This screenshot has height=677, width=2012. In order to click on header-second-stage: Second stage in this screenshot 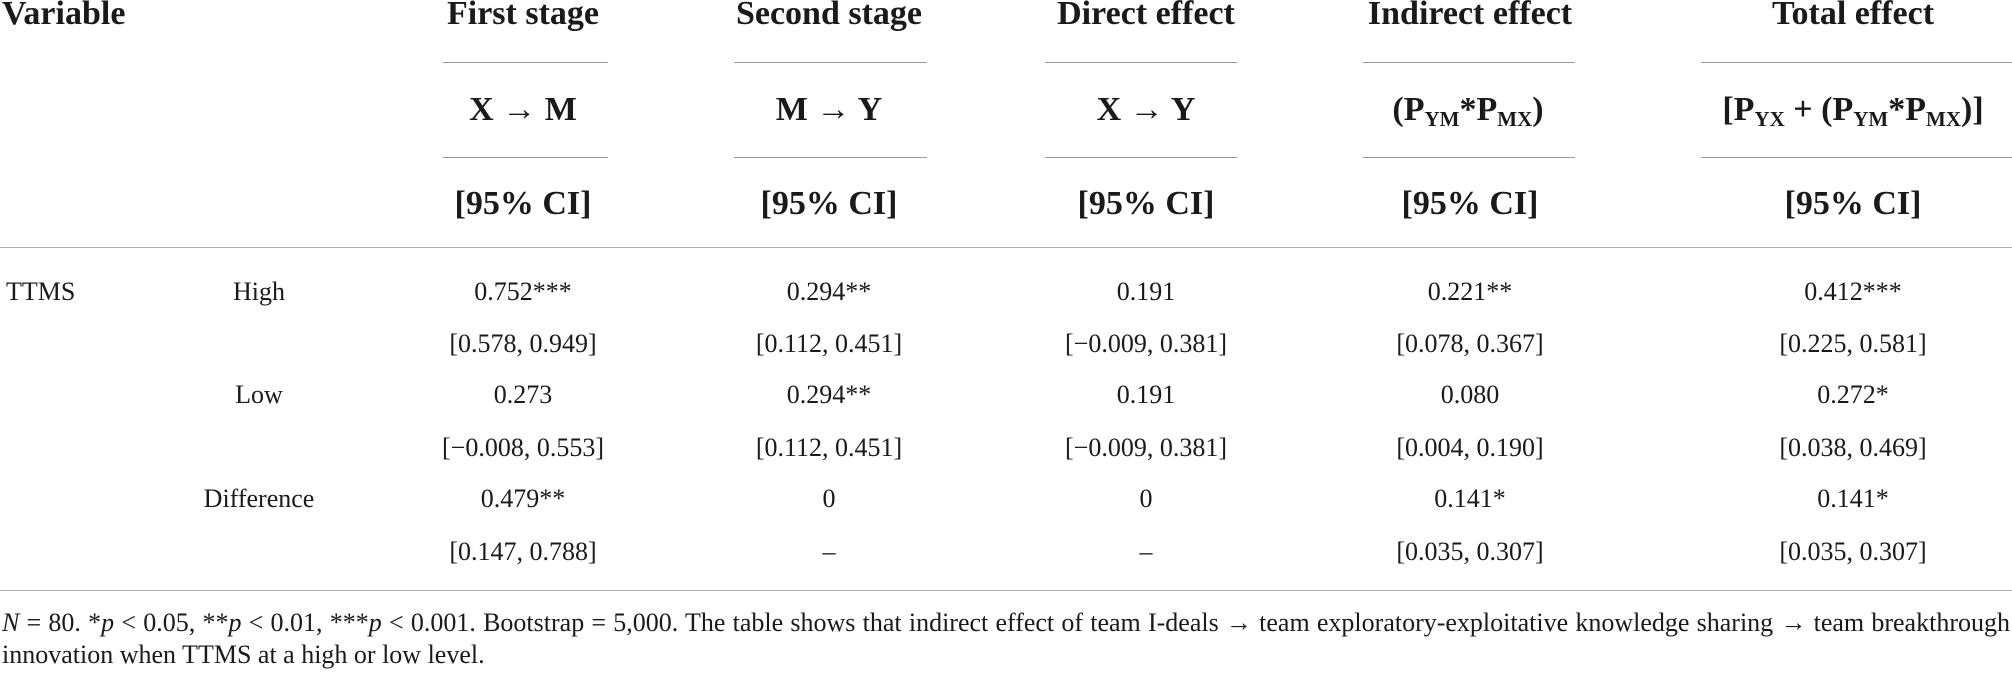, I will do `click(829, 16)`.